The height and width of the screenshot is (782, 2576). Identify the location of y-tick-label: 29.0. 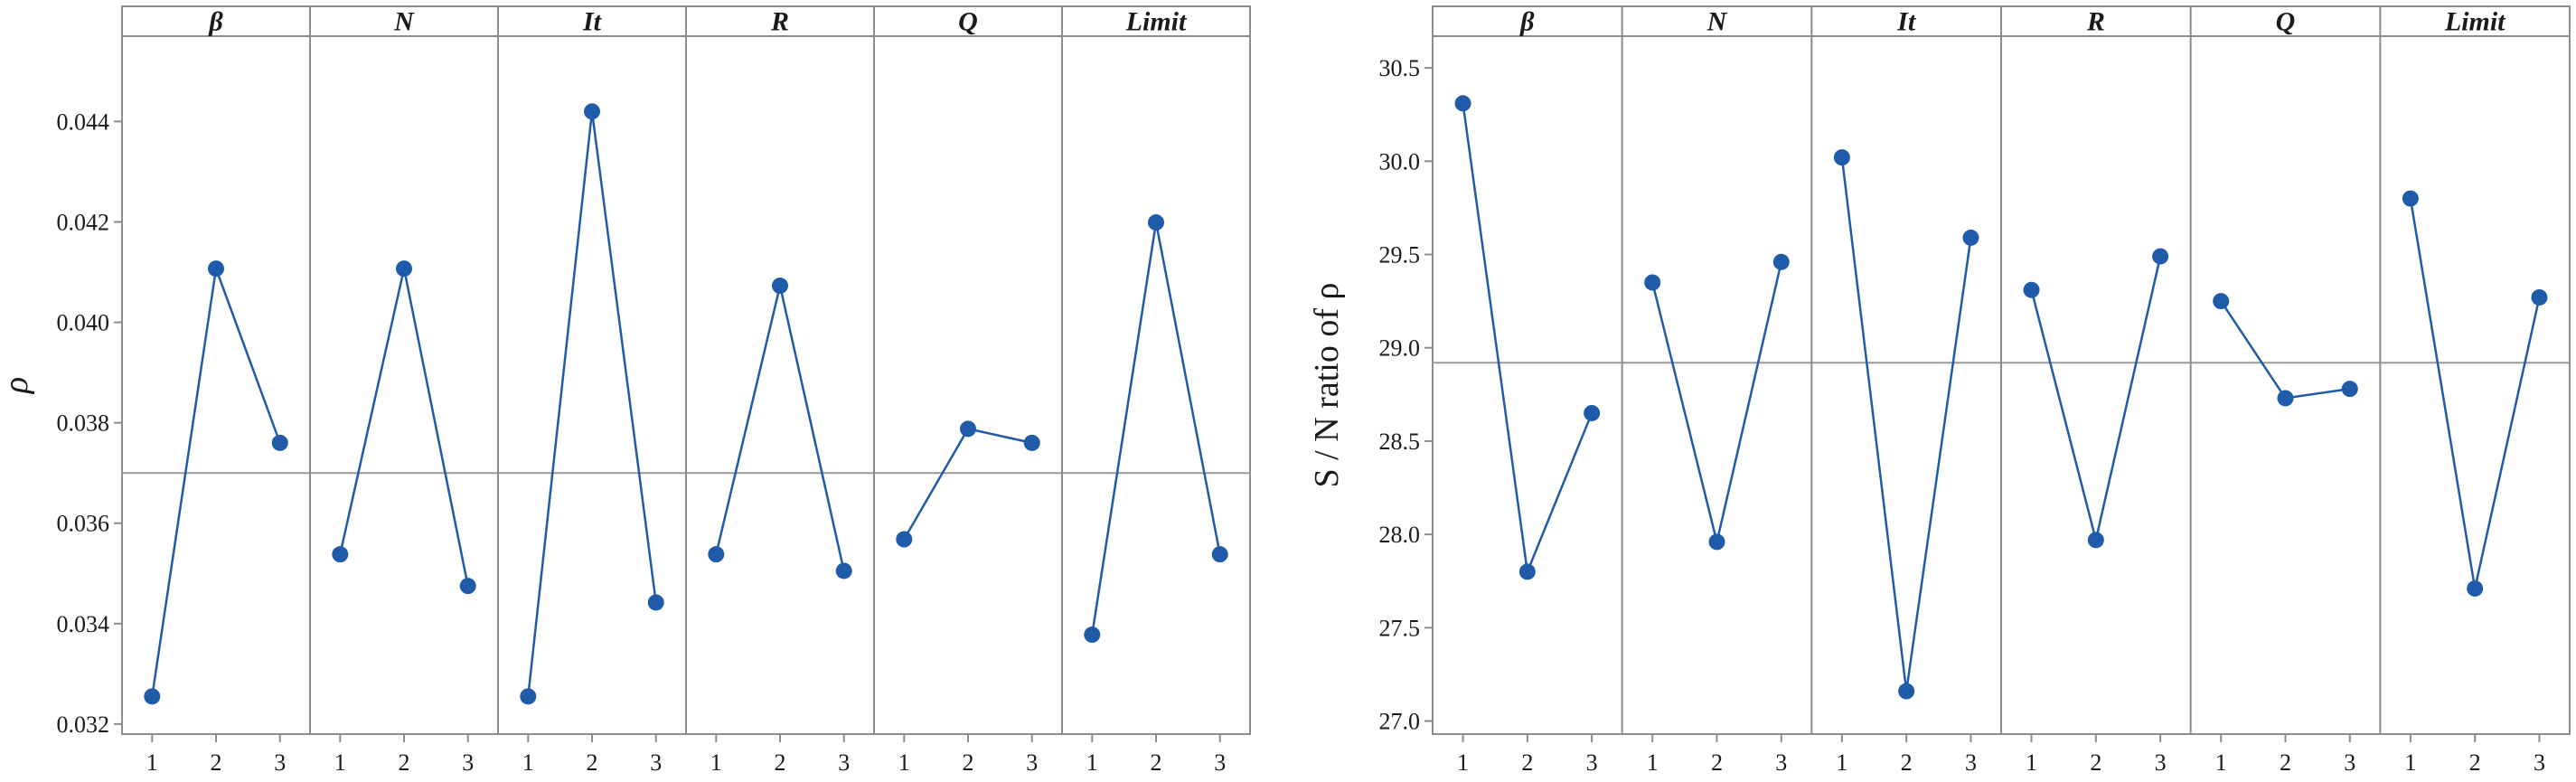
(1400, 348).